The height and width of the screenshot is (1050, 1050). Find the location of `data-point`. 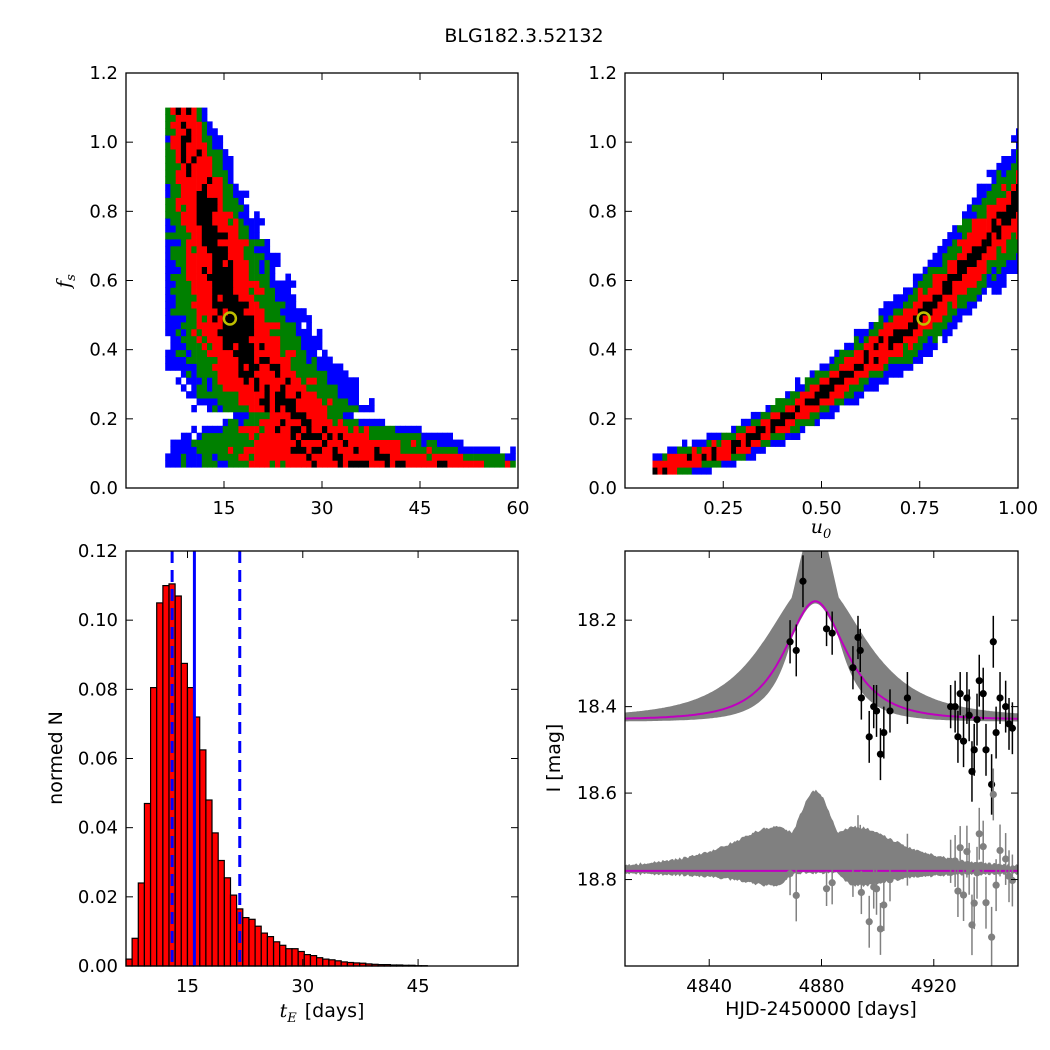

data-point is located at coordinates (992, 784).